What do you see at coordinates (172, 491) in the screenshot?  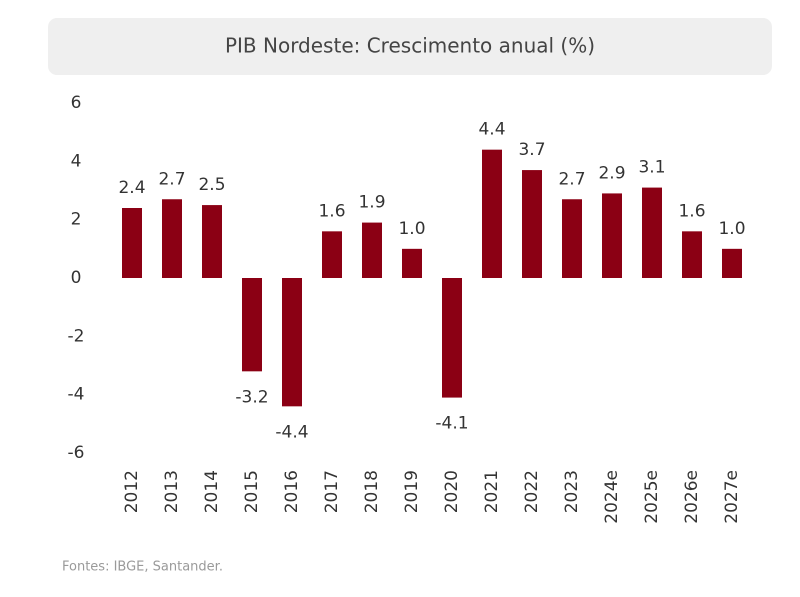 I see `x-tick-label: 2013` at bounding box center [172, 491].